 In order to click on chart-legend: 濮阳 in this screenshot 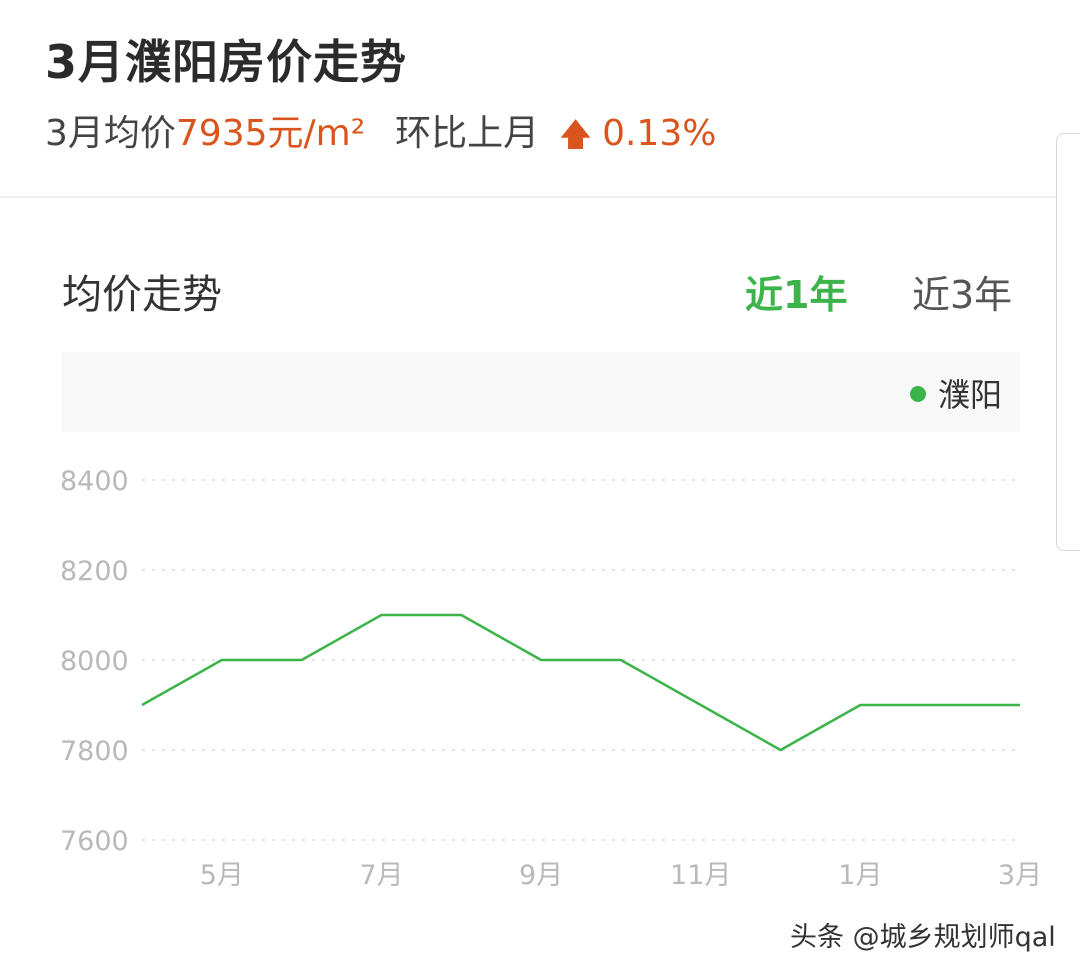, I will do `click(541, 392)`.